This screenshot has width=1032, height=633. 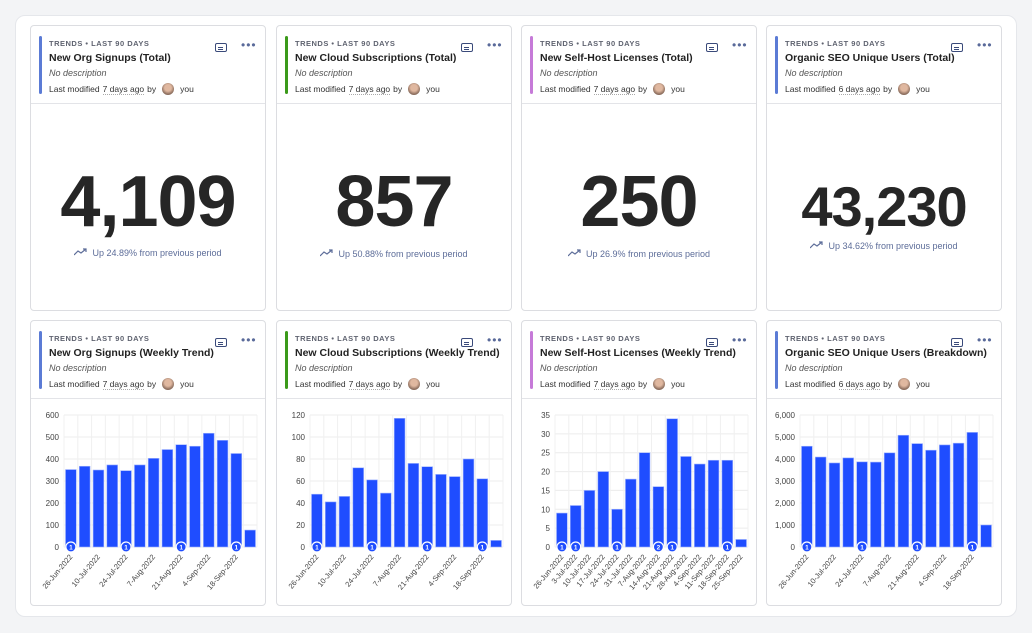 I want to click on card-kicker: TRENDS • LAST 90 DAYS, so click(x=590, y=43).